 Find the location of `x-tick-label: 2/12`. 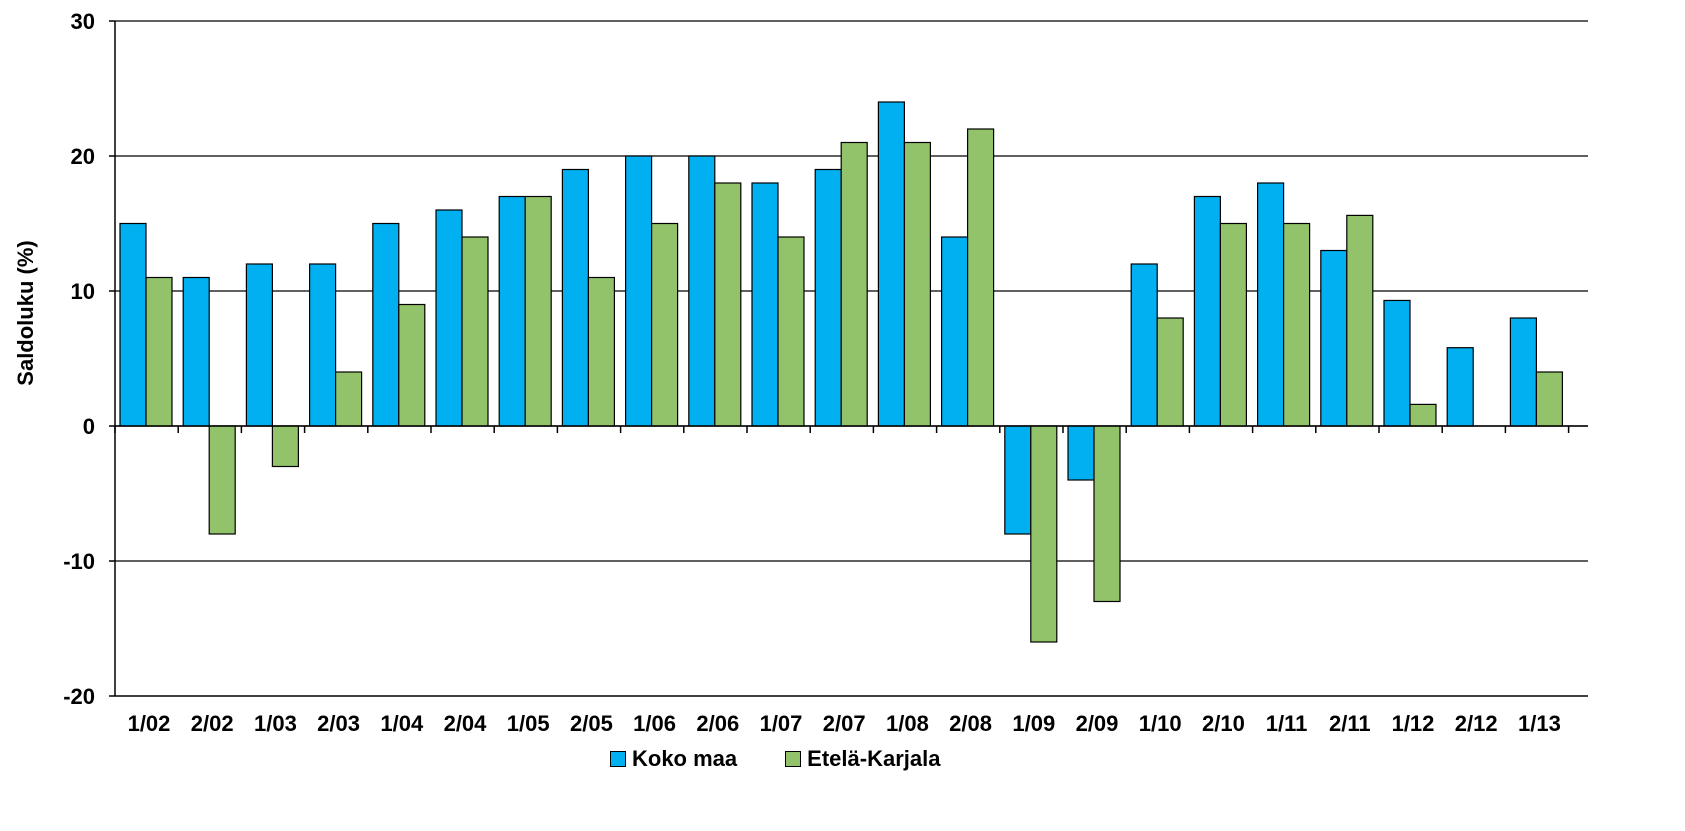

x-tick-label: 2/12 is located at coordinates (1476, 723).